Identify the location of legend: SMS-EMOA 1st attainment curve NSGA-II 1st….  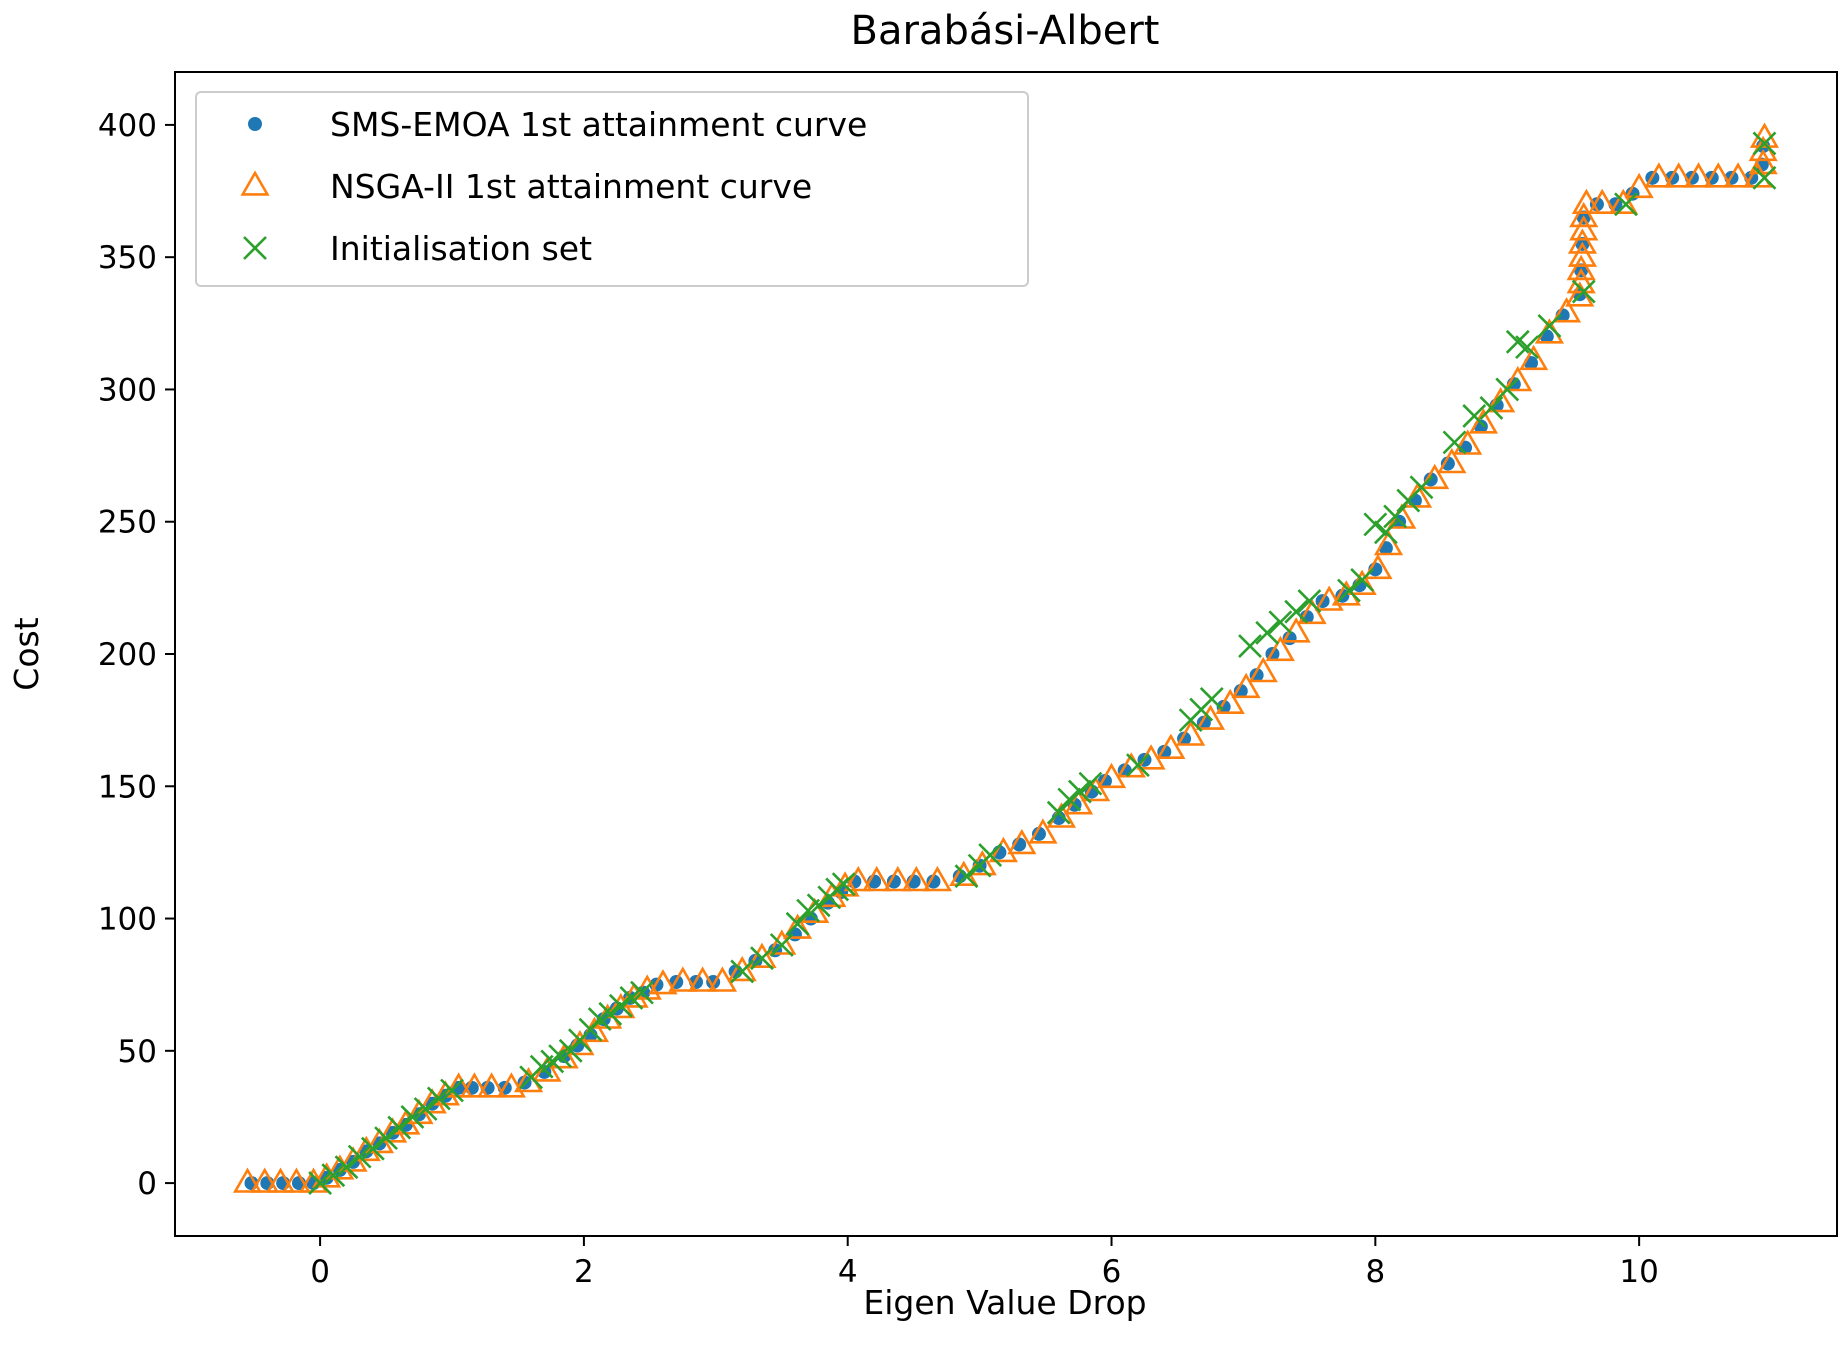
(612, 189).